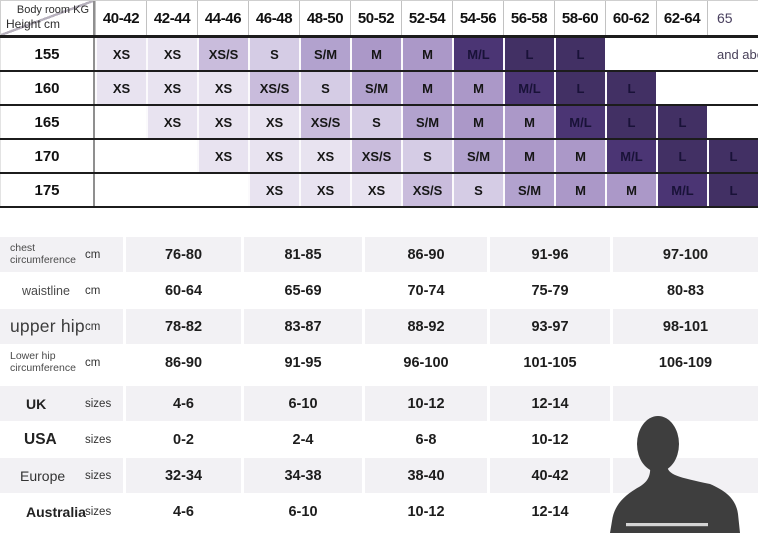 This screenshot has width=758, height=533. What do you see at coordinates (424, 290) in the screenshot?
I see `measurement-value: 70-74` at bounding box center [424, 290].